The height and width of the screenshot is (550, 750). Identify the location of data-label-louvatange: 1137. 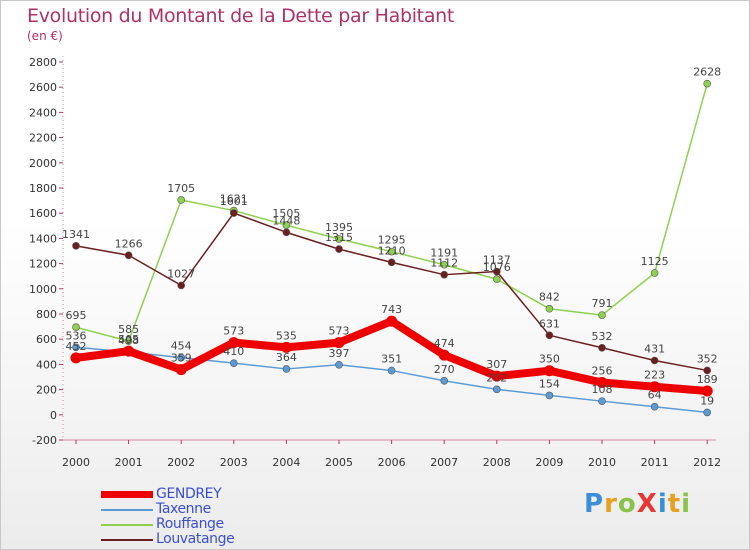
(497, 260).